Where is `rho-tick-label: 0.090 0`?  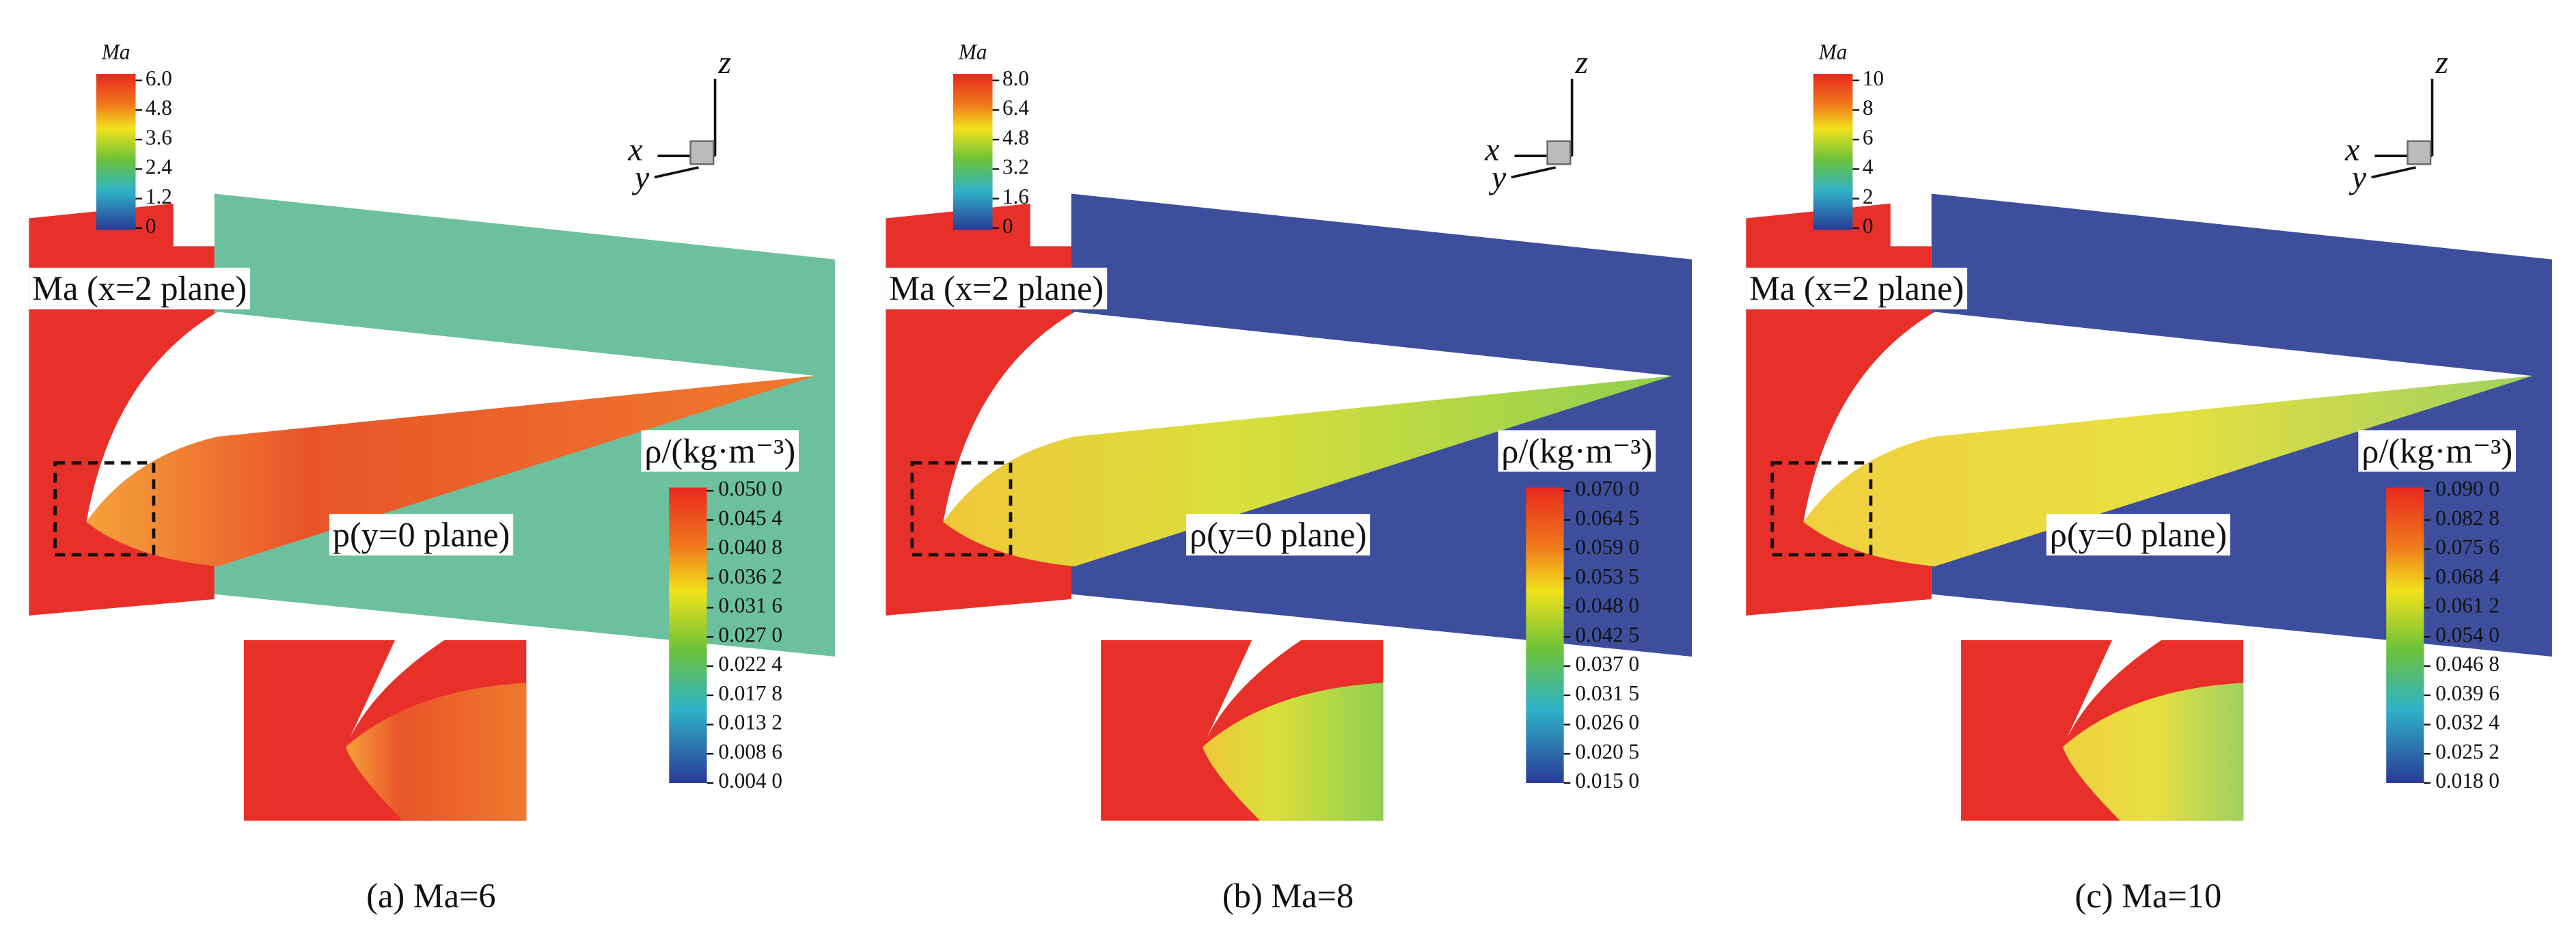 rho-tick-label: 0.090 0 is located at coordinates (2467, 489).